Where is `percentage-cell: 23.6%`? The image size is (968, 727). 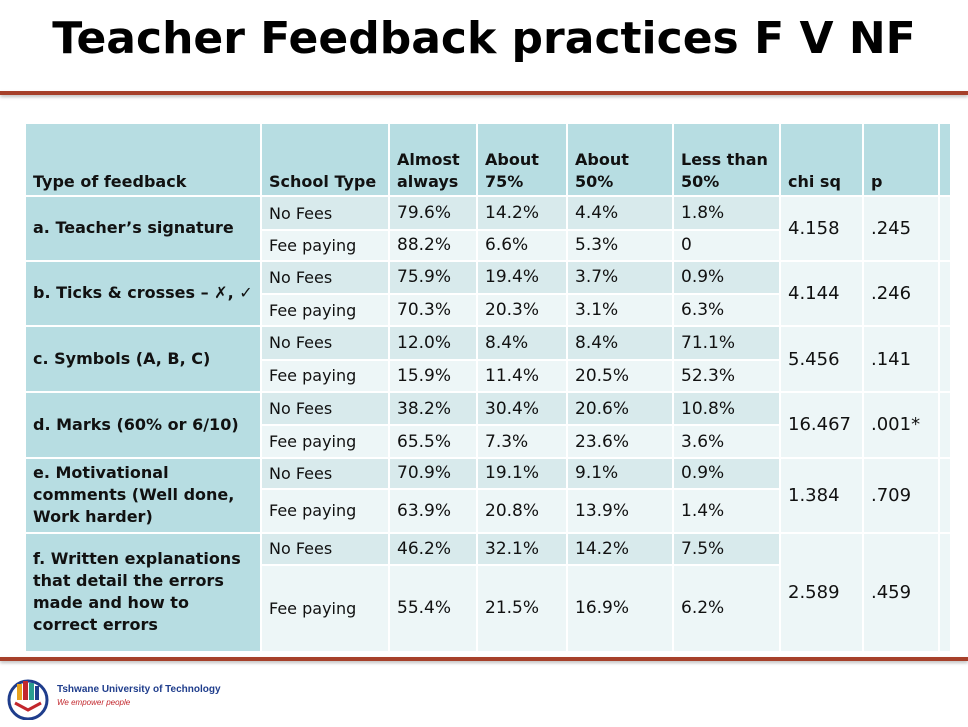 percentage-cell: 23.6% is located at coordinates (620, 441).